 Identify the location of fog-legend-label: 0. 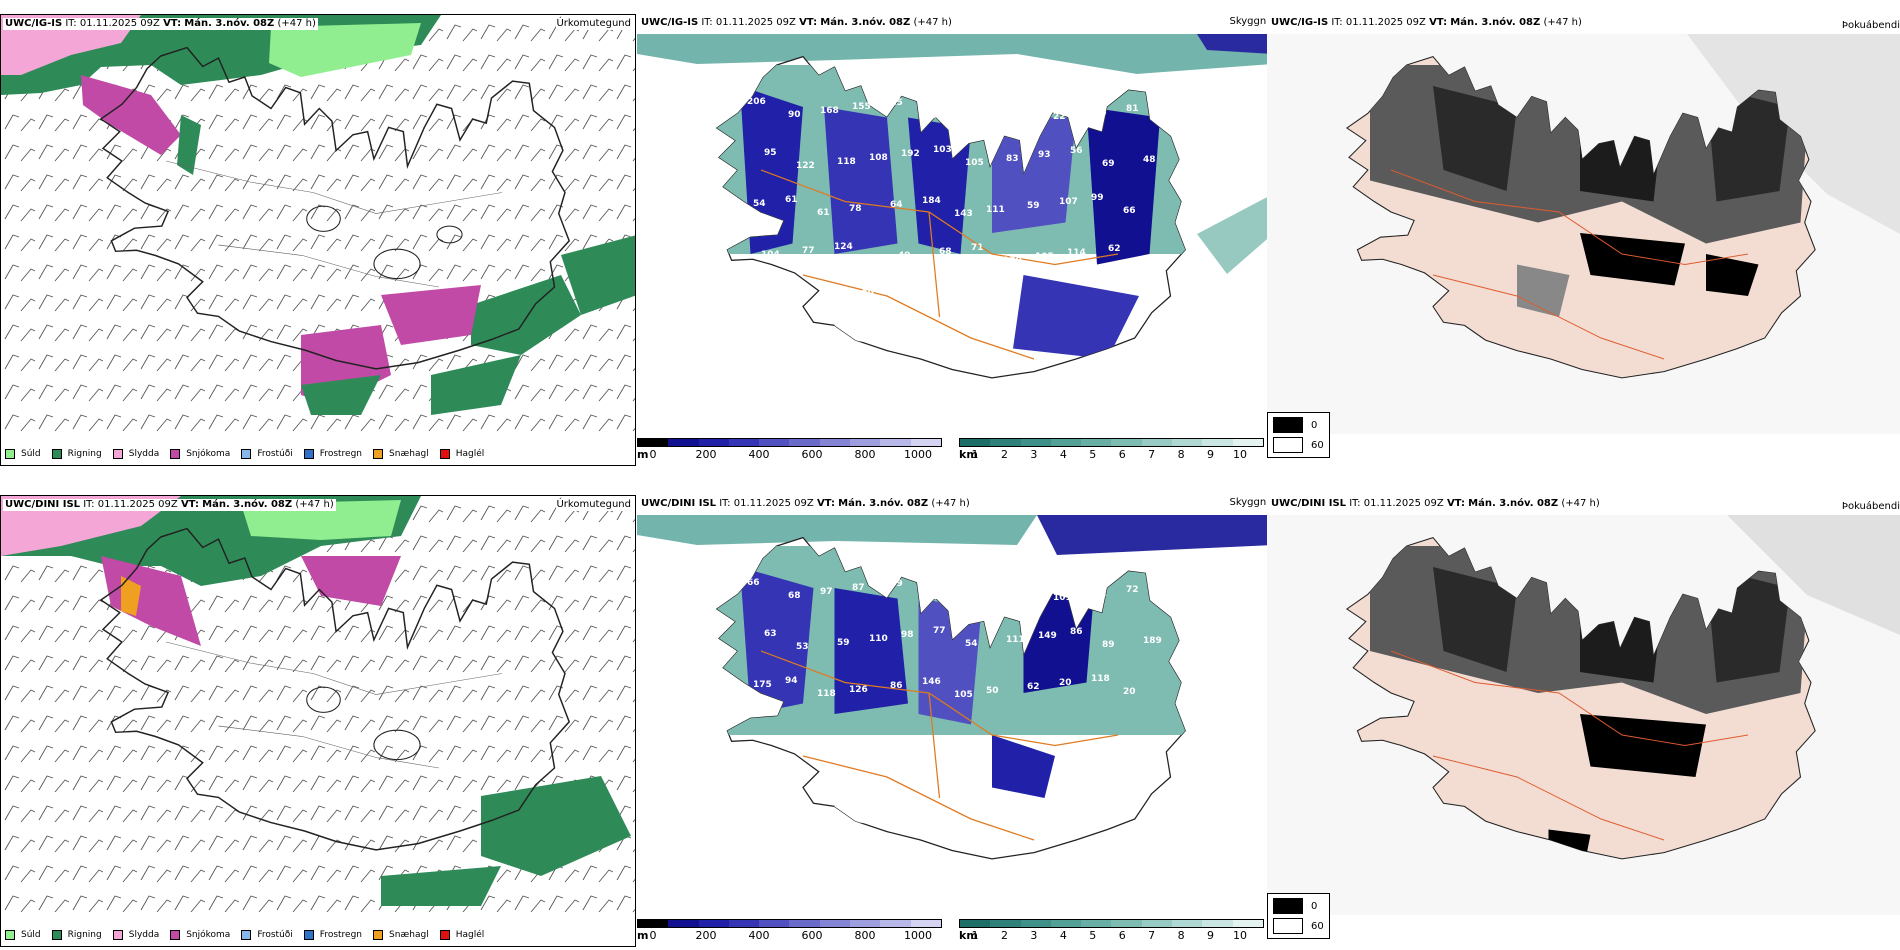
(1314, 425).